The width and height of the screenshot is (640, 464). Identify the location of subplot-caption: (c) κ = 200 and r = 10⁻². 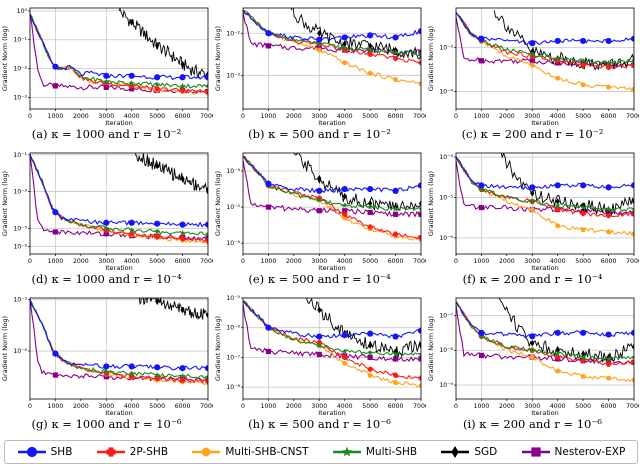
(532, 134).